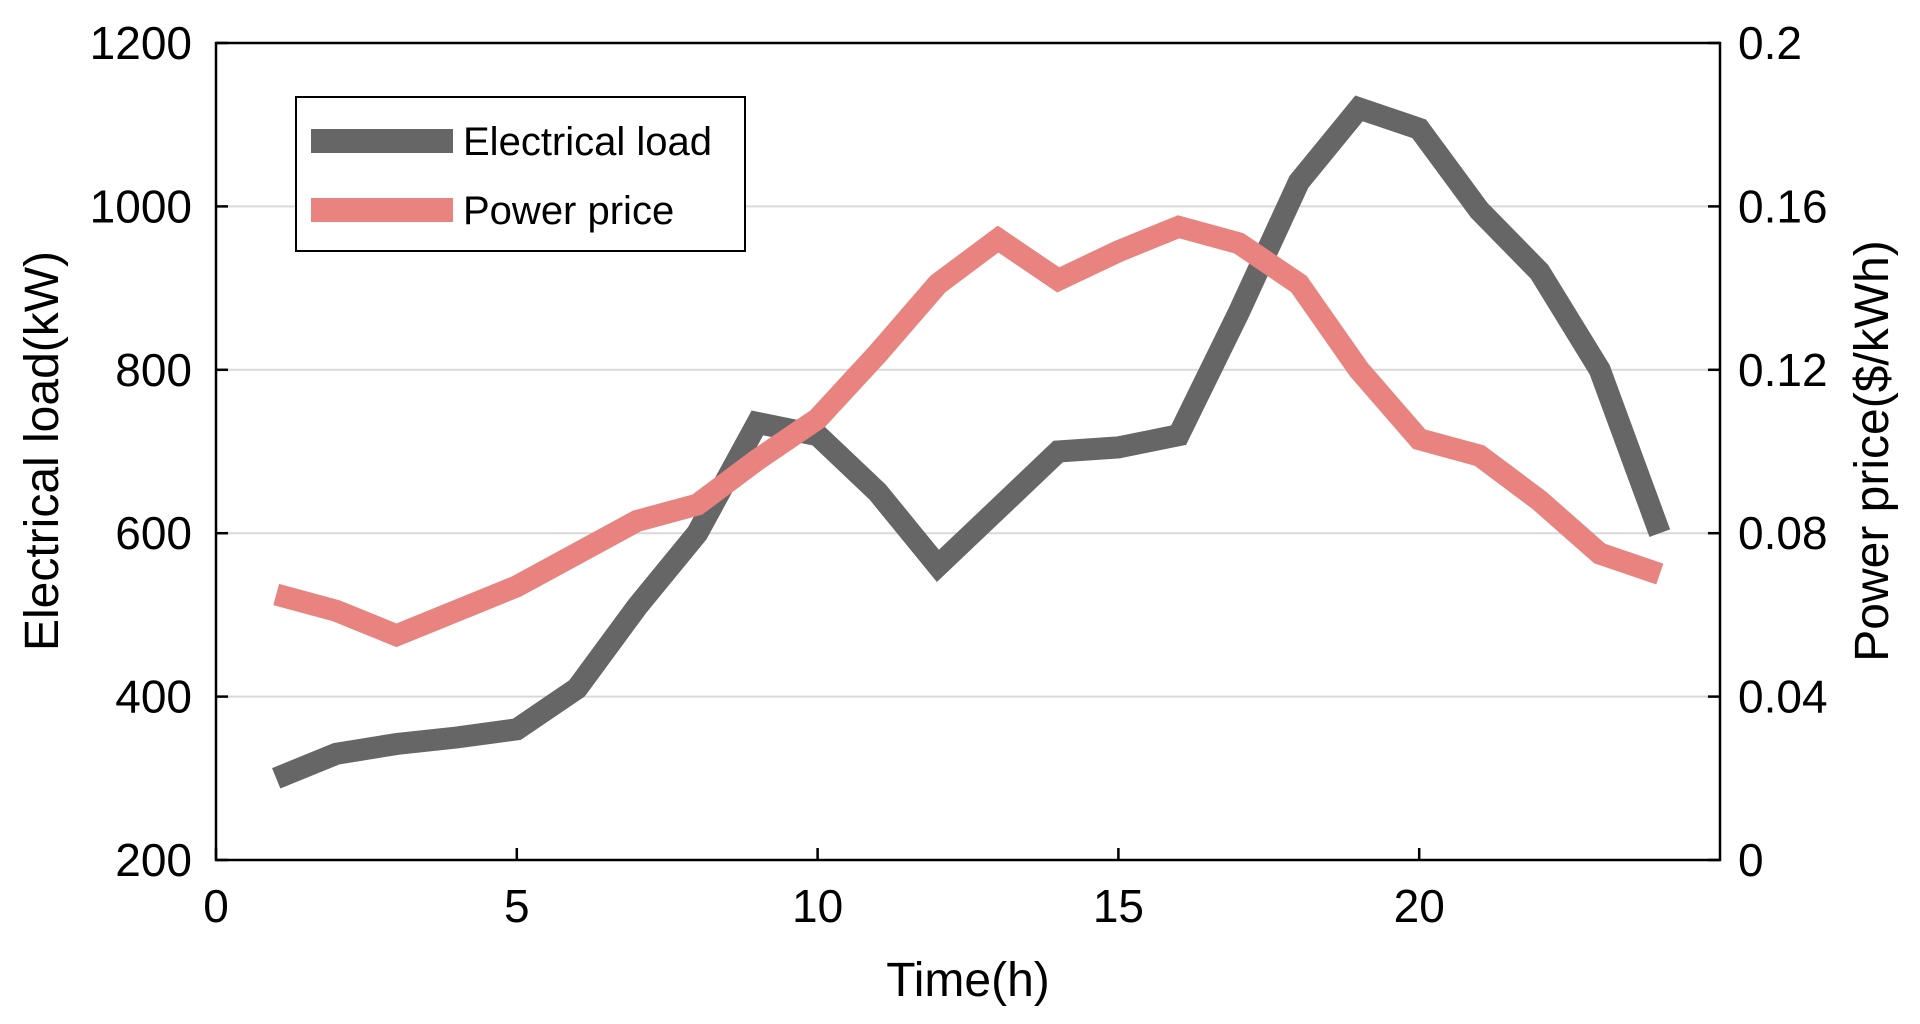 Image resolution: width=1920 pixels, height=1024 pixels. Describe the element at coordinates (1770, 43) in the screenshot. I see `y-right-tick-label: 0.2` at that location.